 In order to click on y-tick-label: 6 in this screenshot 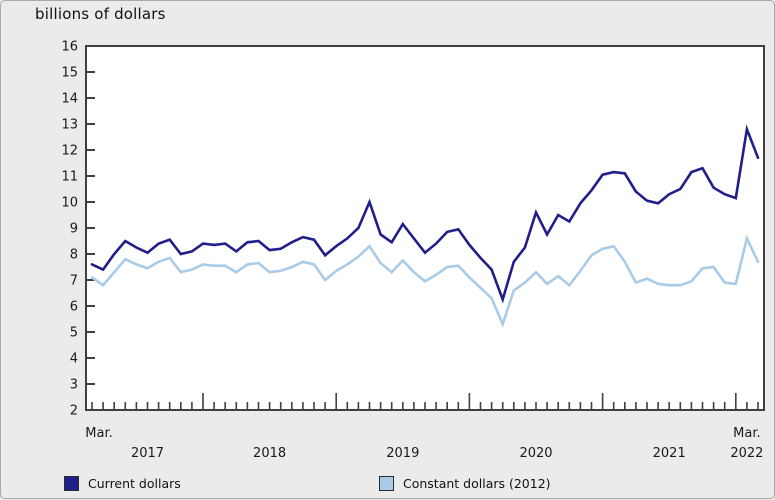, I will do `click(74, 307)`.